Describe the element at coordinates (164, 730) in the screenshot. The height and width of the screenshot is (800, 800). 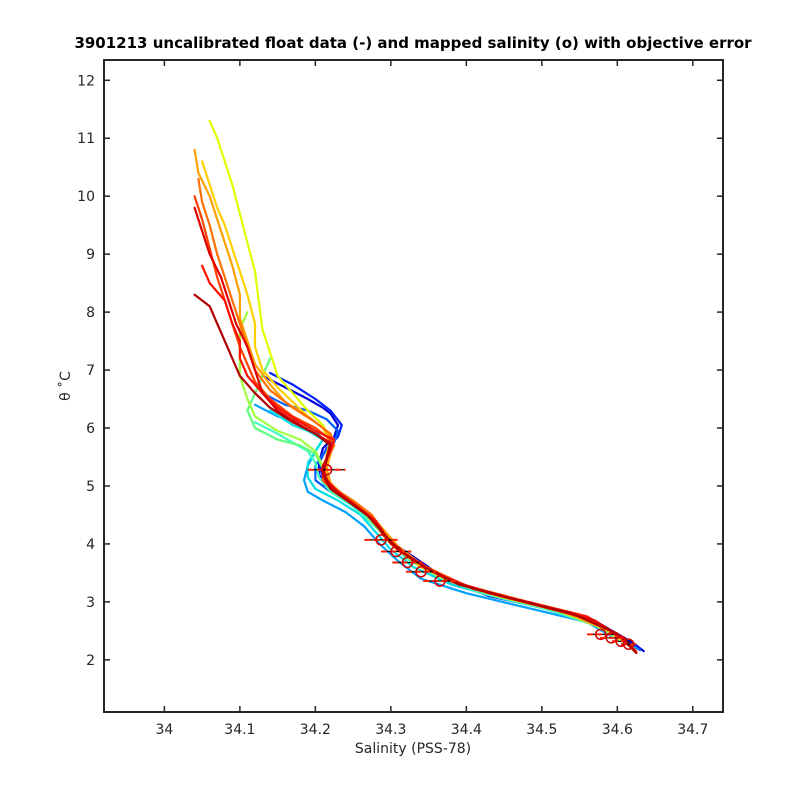
I see `x-tick-label: 34` at that location.